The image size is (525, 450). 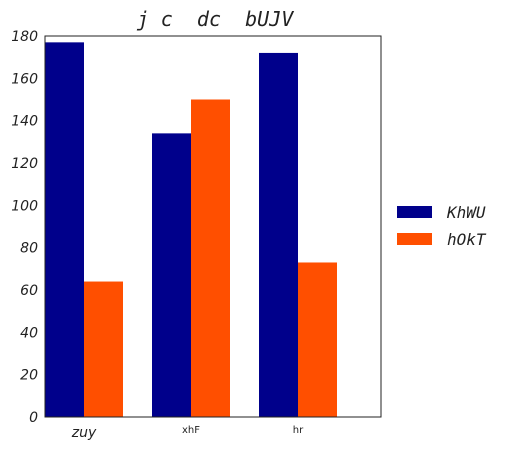 What do you see at coordinates (29, 333) in the screenshot?
I see `y-tick-label: 40` at bounding box center [29, 333].